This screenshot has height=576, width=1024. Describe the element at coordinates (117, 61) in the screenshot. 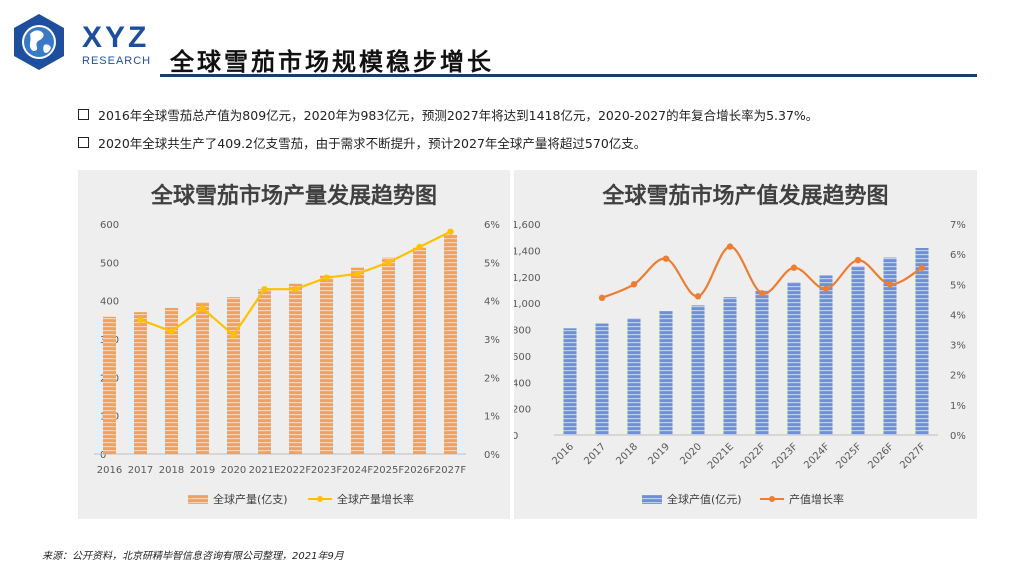

I see `logo-subtitle: RESEARCH` at that location.